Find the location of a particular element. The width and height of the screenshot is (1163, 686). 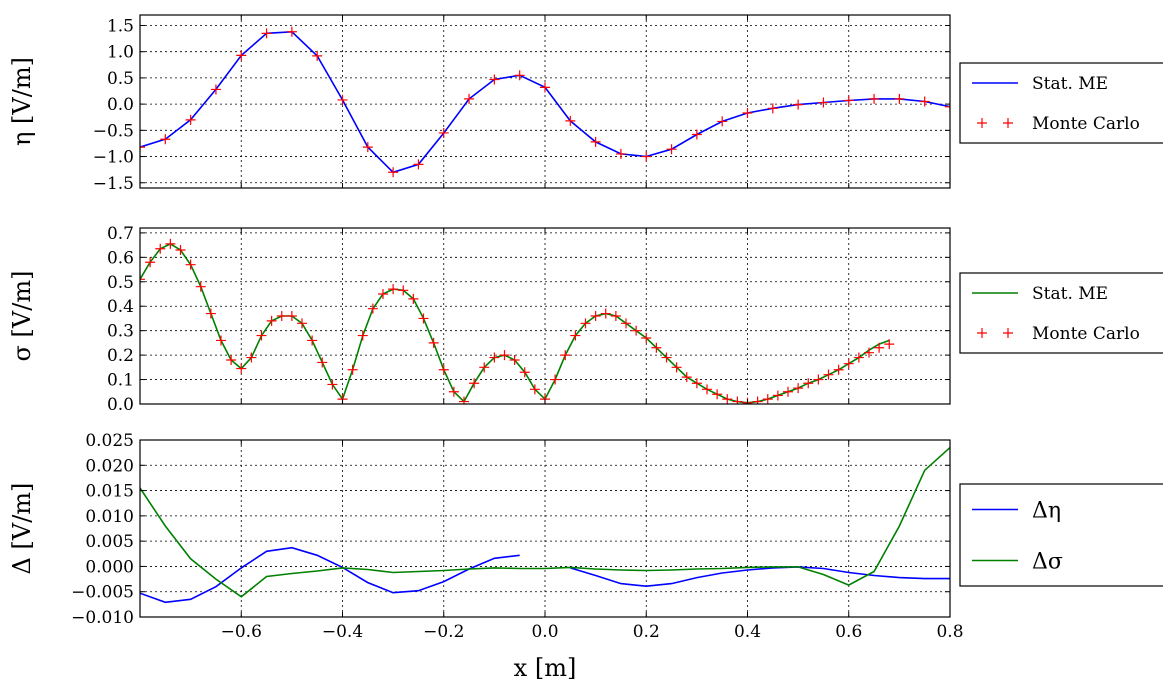

y-tick-label: 0.6 is located at coordinates (120, 258).